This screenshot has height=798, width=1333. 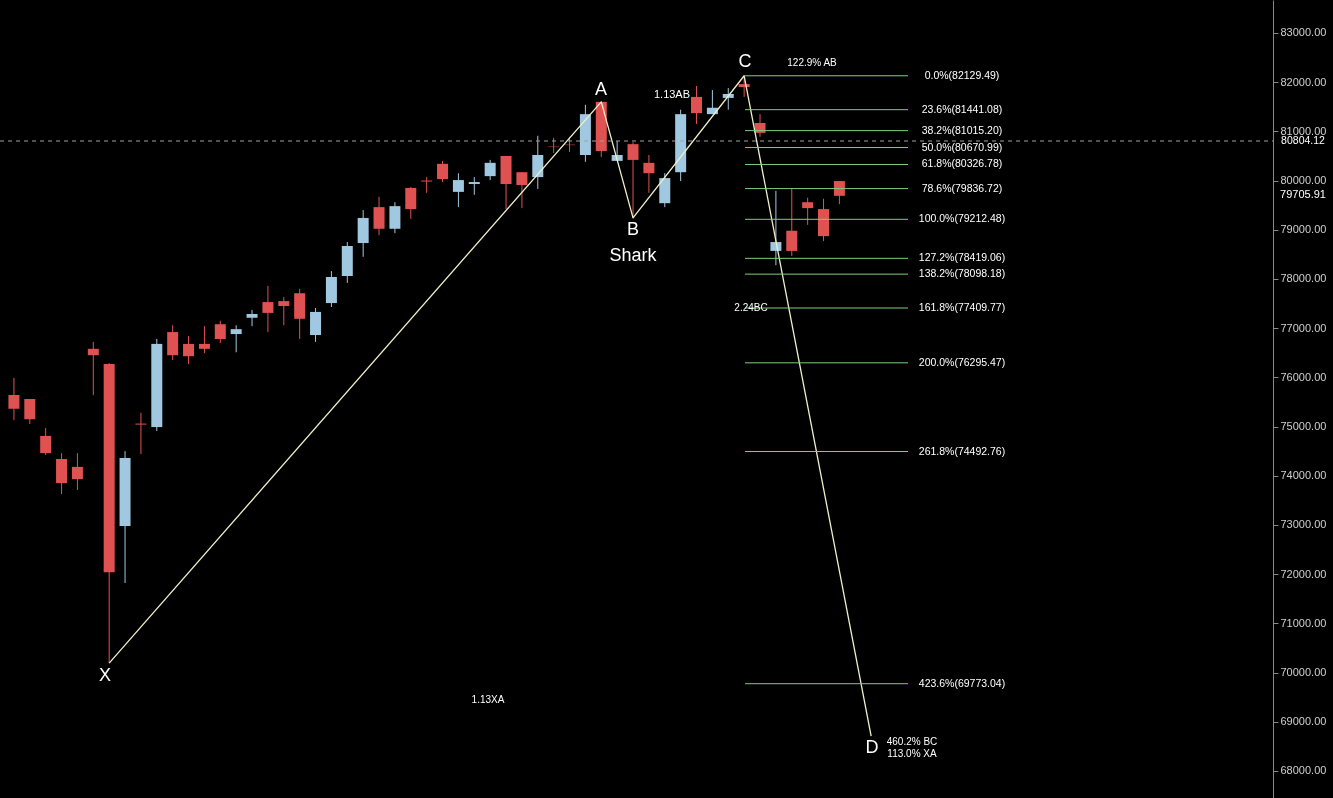 I want to click on ref-line-label: 161.8%(77409.77), so click(x=962, y=306).